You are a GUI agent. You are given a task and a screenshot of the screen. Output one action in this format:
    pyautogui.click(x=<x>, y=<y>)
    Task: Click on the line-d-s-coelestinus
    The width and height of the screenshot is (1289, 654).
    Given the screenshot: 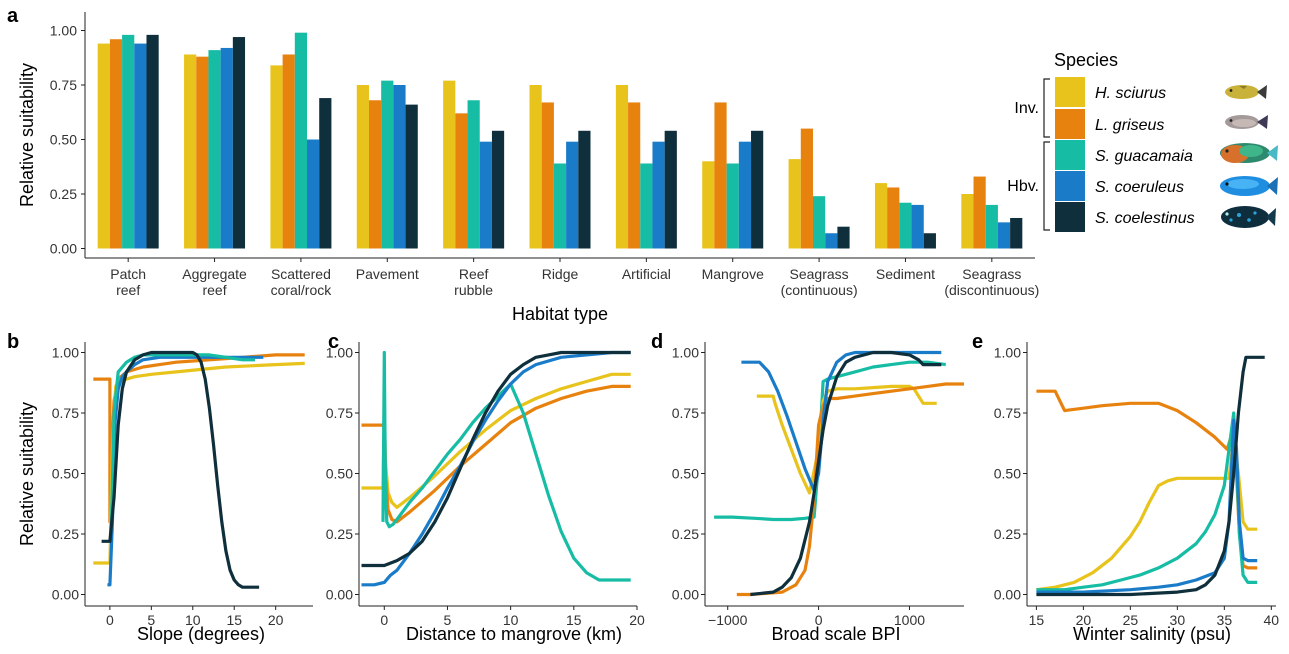 What is the action you would take?
    pyautogui.click(x=846, y=473)
    